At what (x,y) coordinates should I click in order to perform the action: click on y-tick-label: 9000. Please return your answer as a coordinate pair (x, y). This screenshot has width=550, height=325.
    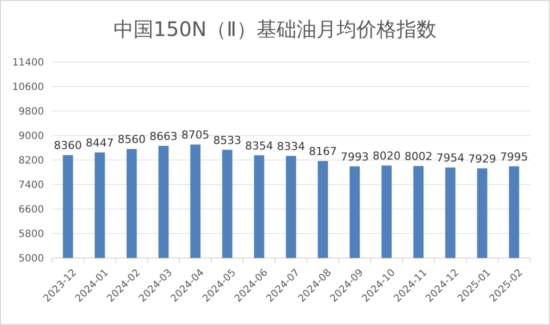
    Looking at the image, I should click on (31, 136).